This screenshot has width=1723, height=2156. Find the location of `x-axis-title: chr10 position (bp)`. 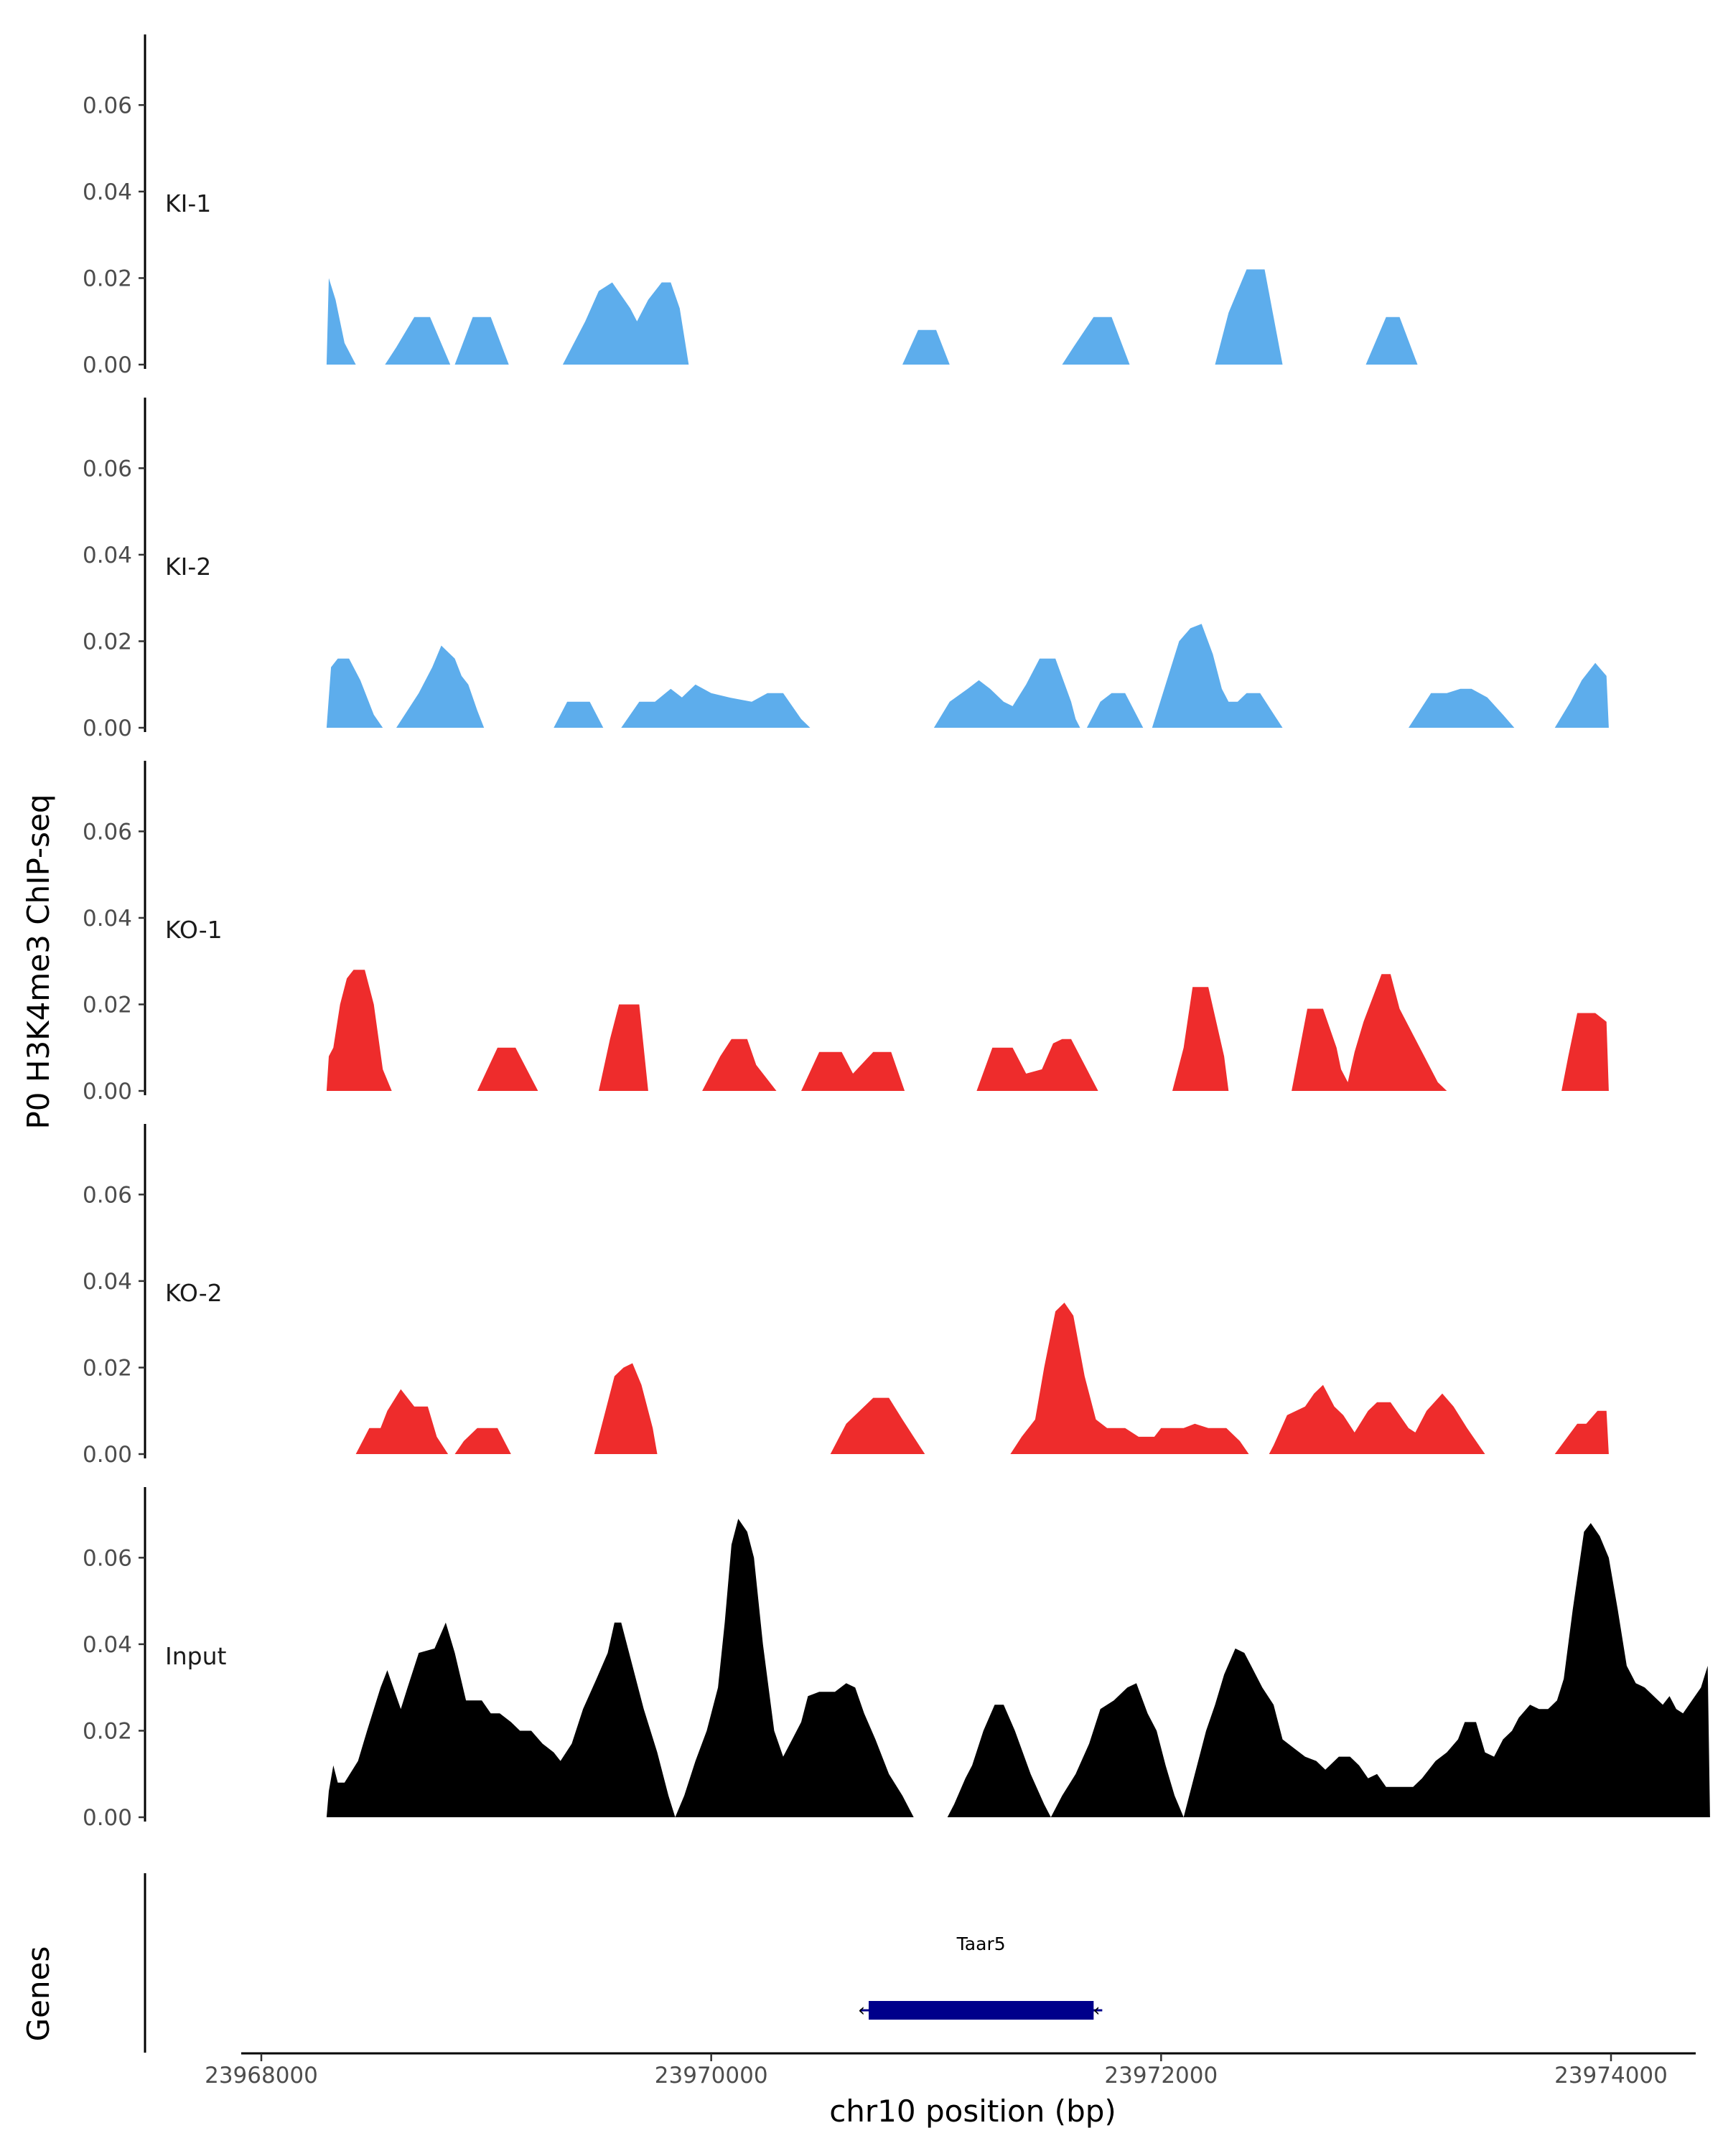

x-axis-title: chr10 position (bp) is located at coordinates (973, 2111).